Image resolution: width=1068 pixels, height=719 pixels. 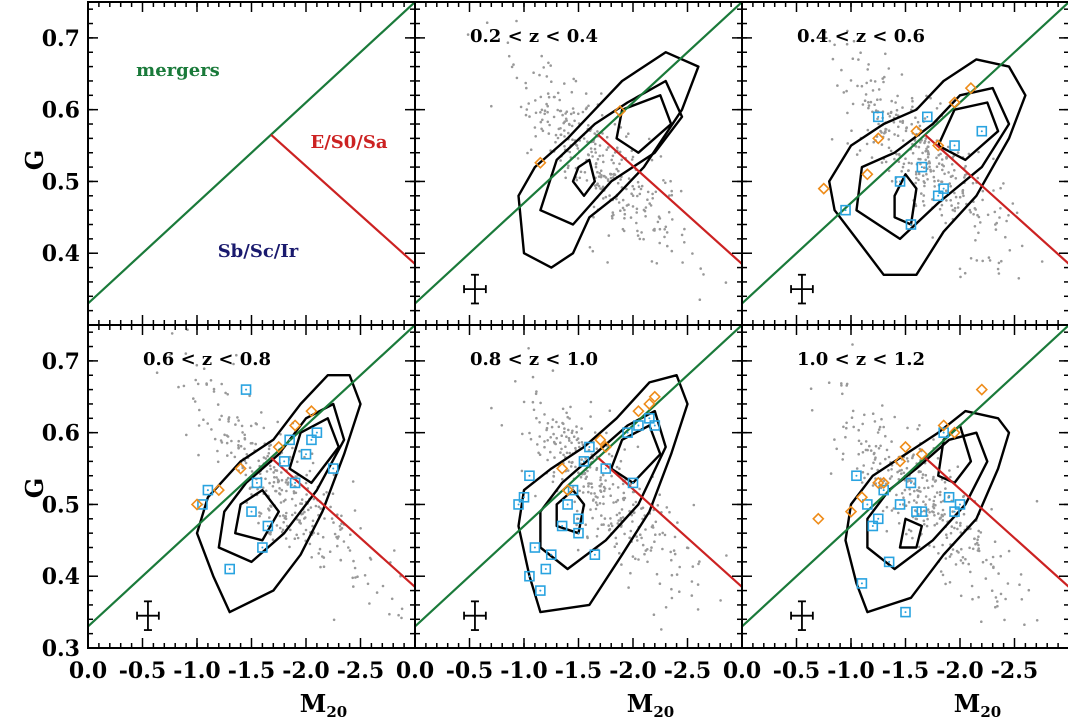 I want to click on orange-diamond-marker, so click(x=638, y=411).